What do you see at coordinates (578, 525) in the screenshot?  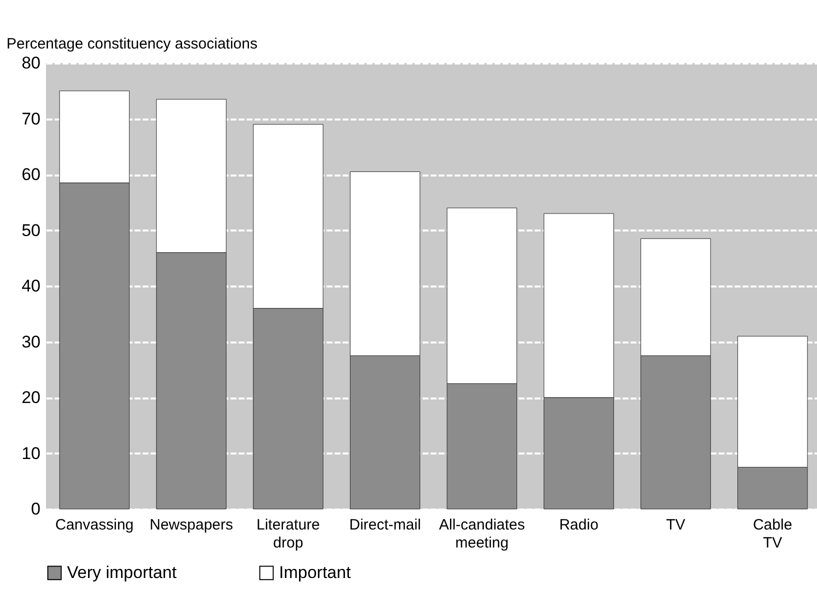 I see `x-tick-label: Radio` at bounding box center [578, 525].